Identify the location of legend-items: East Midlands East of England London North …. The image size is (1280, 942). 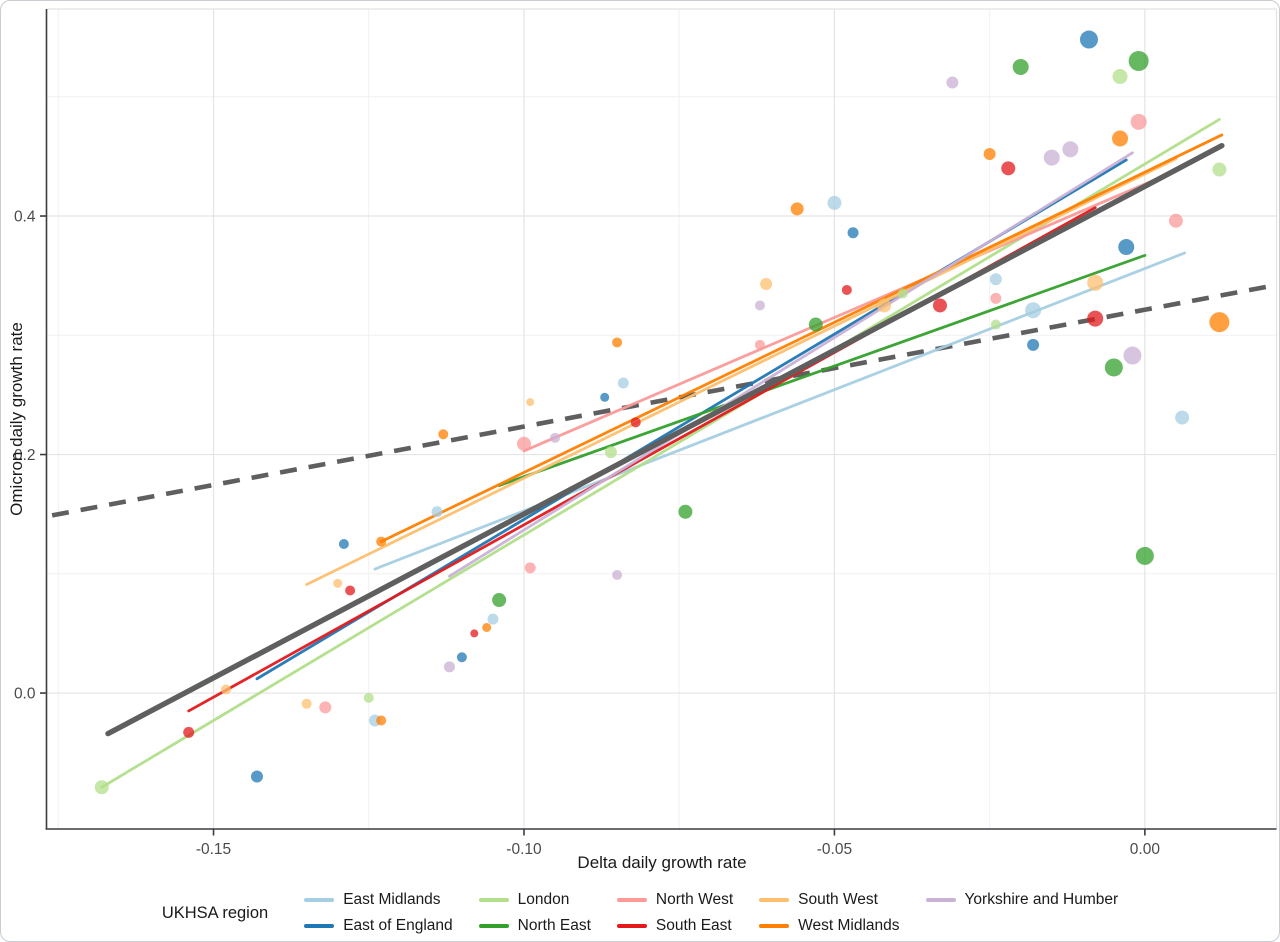
(711, 913).